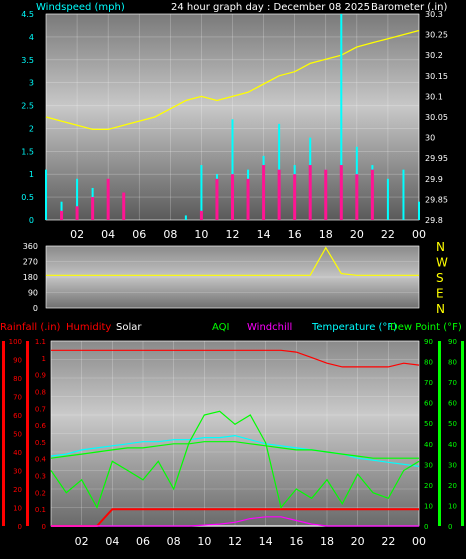 This screenshot has height=559, width=466. I want to click on rainfall-tick-label: 0.6, so click(41, 426).